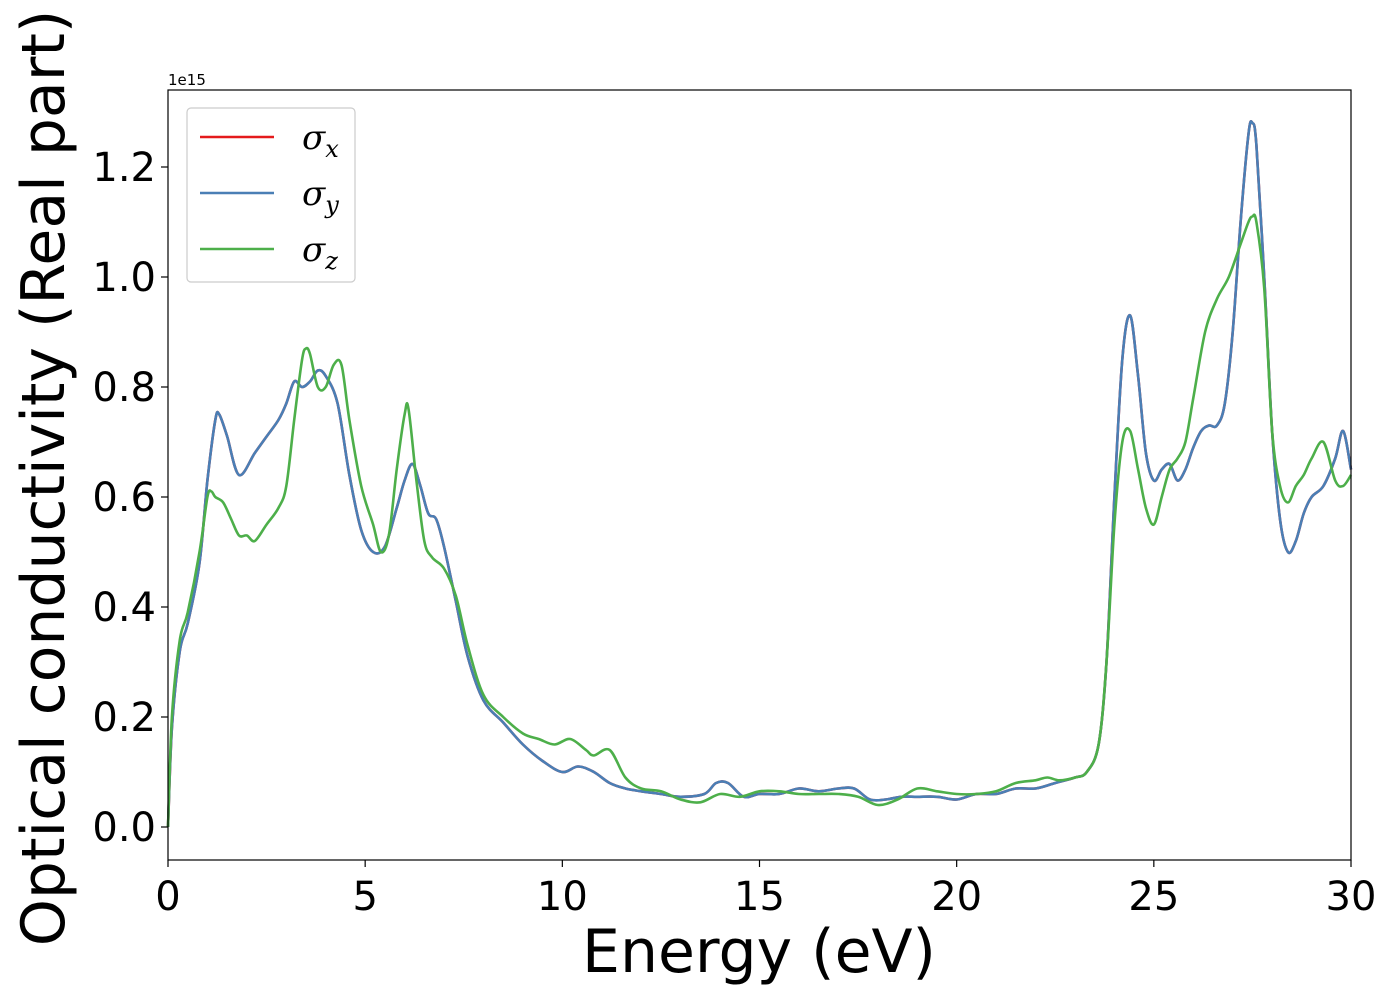 The width and height of the screenshot is (1400, 1000). I want to click on y-tick-label: 0.4, so click(124, 608).